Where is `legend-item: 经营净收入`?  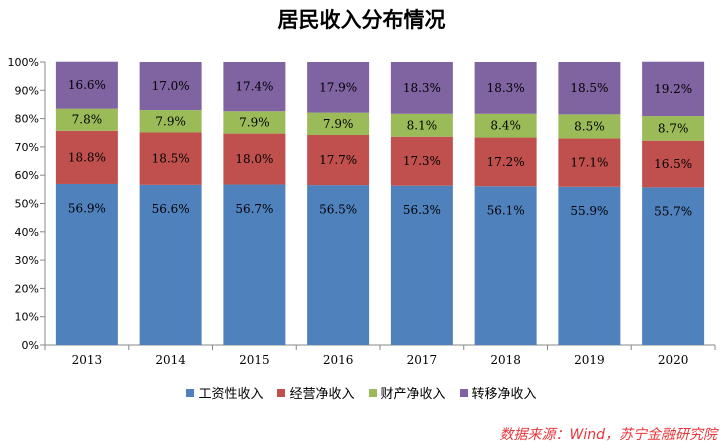
legend-item: 经营净收入 is located at coordinates (316, 392).